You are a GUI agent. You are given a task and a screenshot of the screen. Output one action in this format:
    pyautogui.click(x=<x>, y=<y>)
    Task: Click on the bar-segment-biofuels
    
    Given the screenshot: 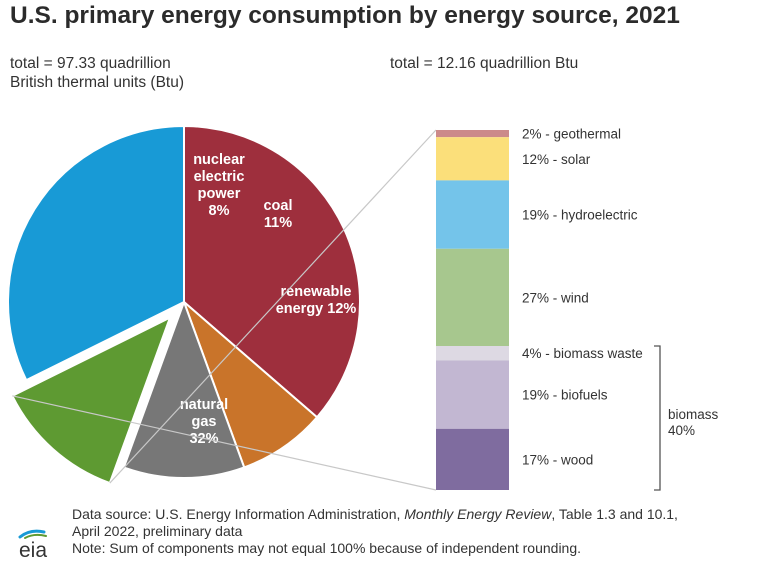 What is the action you would take?
    pyautogui.click(x=472, y=394)
    